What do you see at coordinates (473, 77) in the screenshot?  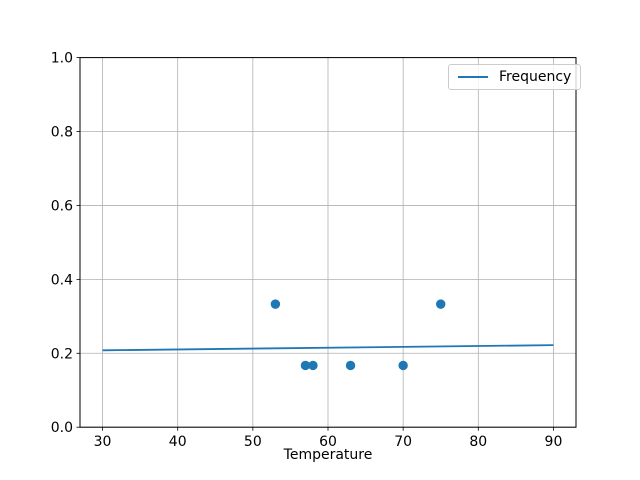 I see `legend-line-sample` at bounding box center [473, 77].